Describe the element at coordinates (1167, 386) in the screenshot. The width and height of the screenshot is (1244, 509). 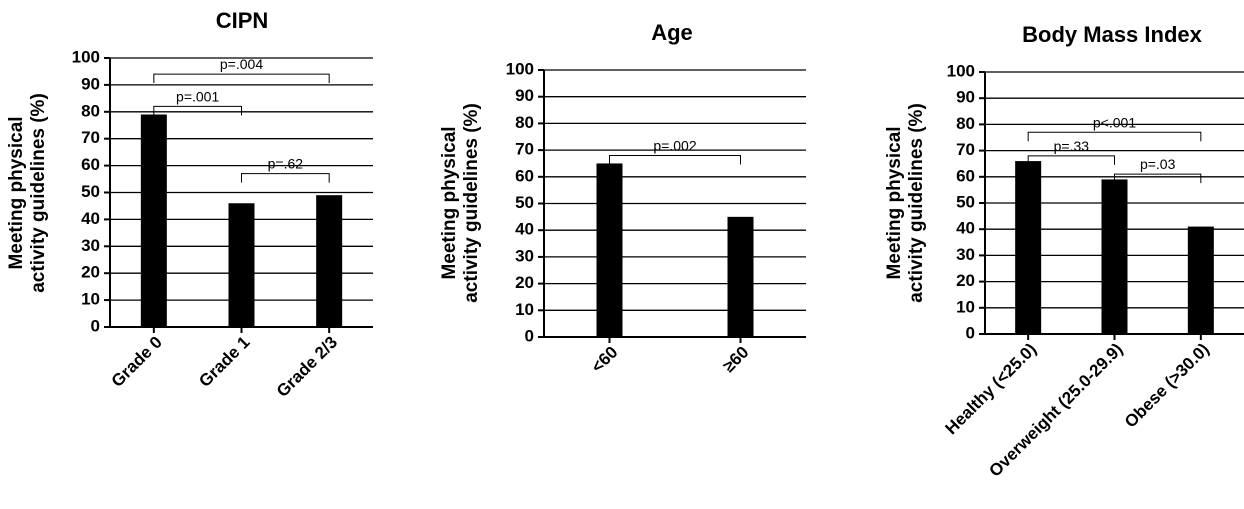
I see `x-category-label: Obese (>30.0)` at that location.